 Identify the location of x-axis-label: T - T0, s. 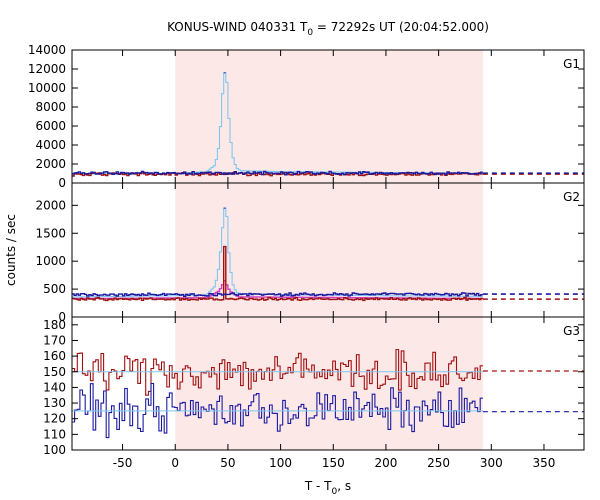
(327, 488).